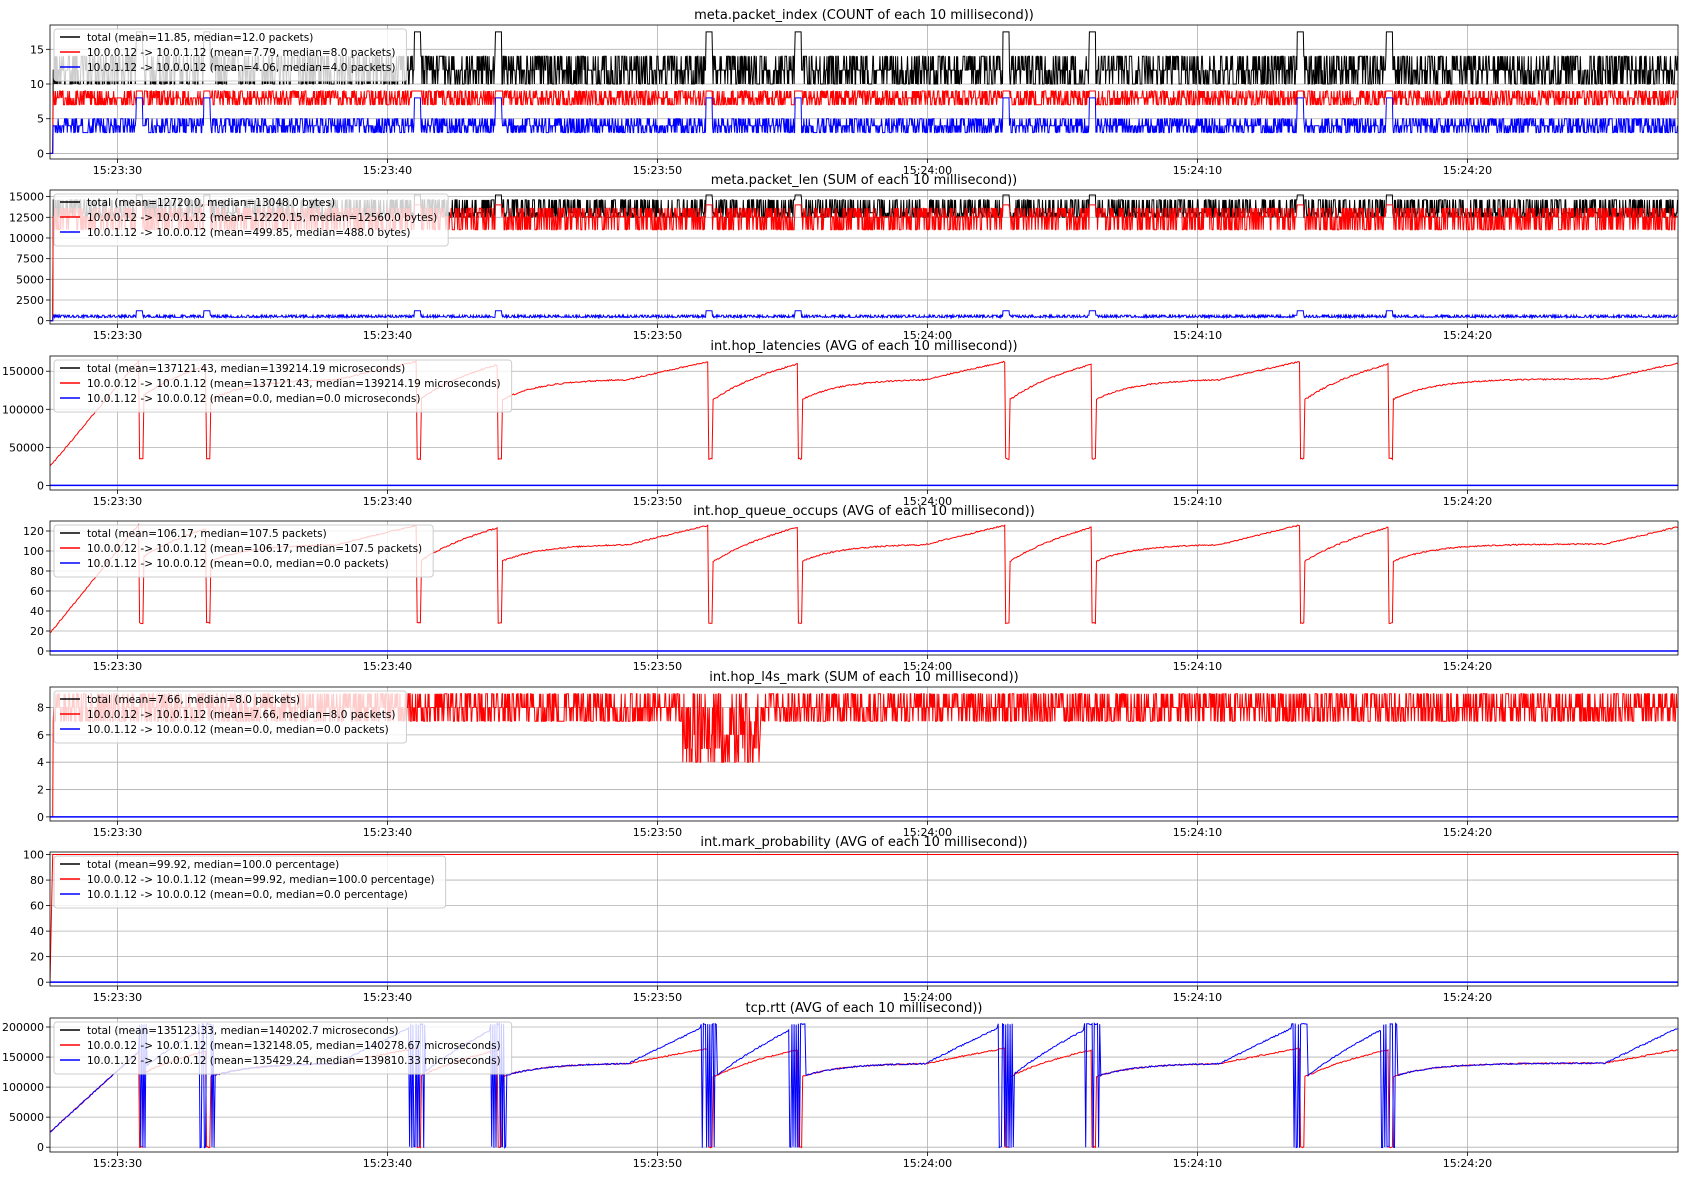  I want to click on y-tick-label: 6, so click(40, 735).